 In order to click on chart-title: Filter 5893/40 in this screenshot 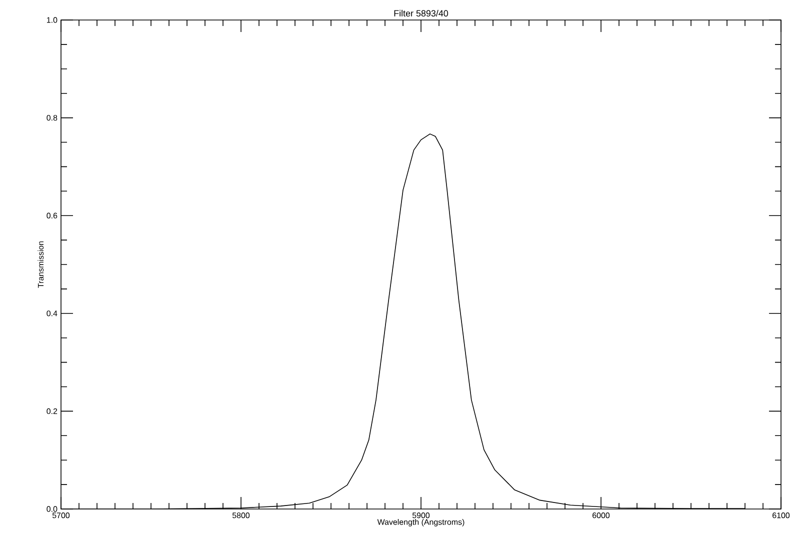, I will do `click(421, 13)`.